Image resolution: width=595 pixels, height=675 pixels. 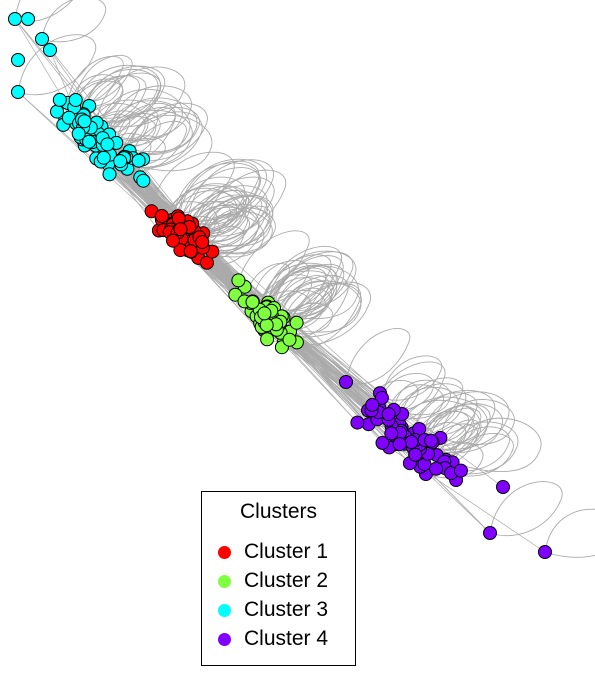 What do you see at coordinates (278, 511) in the screenshot?
I see `legend-title: Clusters` at bounding box center [278, 511].